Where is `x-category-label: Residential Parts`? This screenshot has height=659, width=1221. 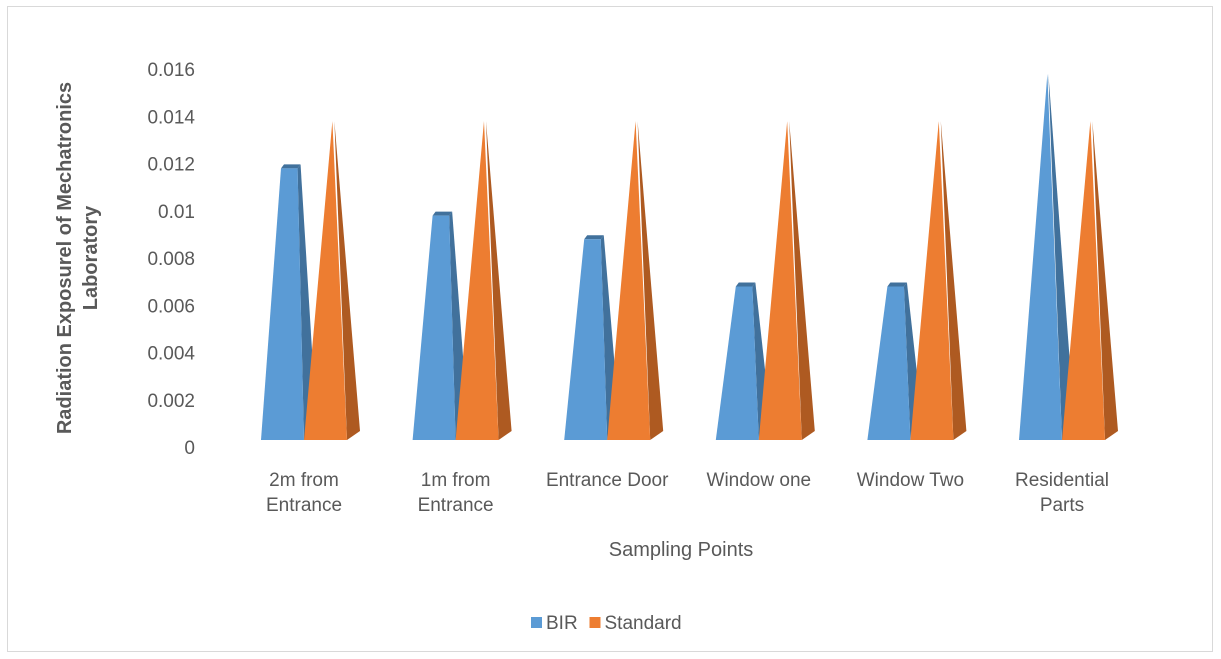
x-category-label: Residential Parts is located at coordinates (1062, 493).